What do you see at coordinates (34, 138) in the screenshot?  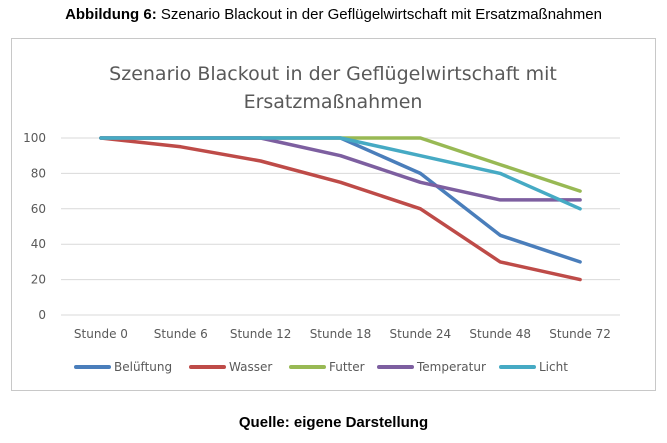 I see `y-tick-label: 100` at bounding box center [34, 138].